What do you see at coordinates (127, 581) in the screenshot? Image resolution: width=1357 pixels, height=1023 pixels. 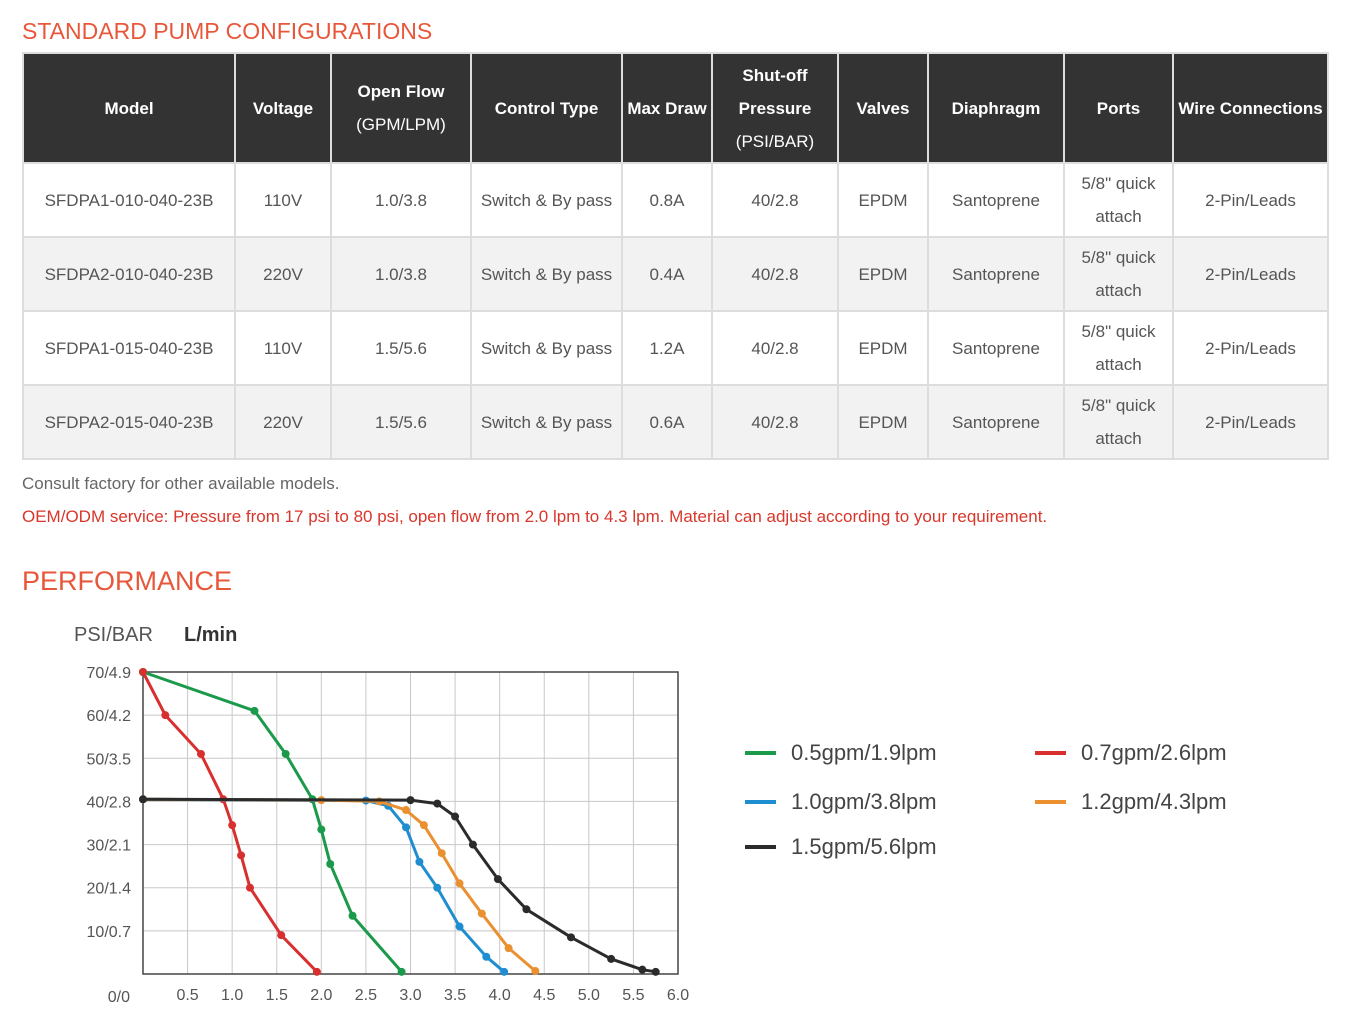 I see `performance-title: PERFORMANCE` at bounding box center [127, 581].